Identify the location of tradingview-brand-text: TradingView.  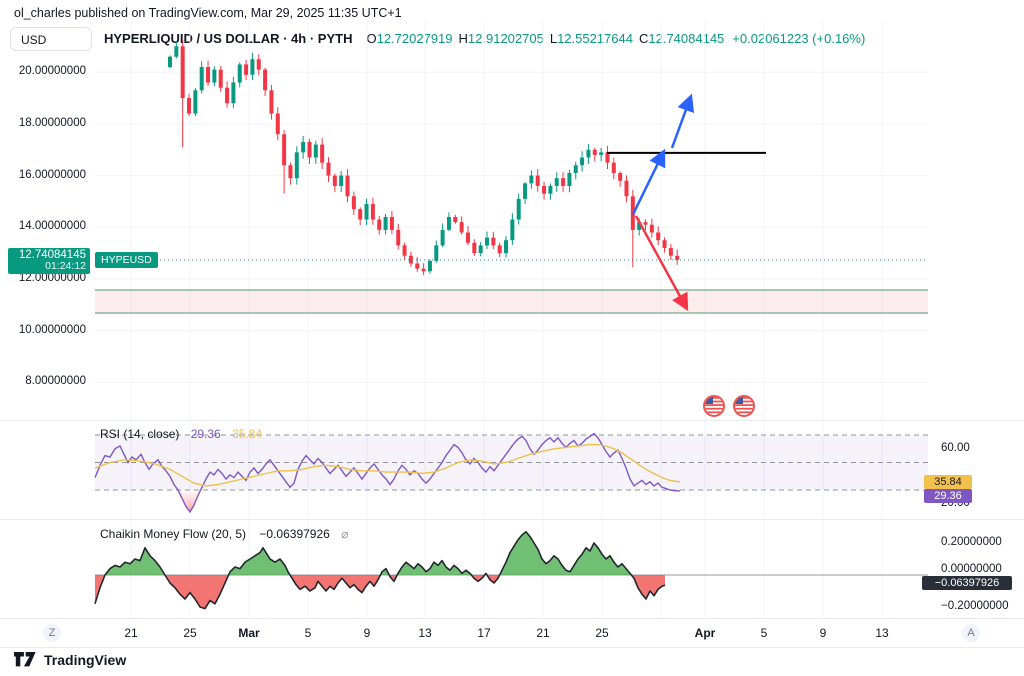
(85, 660).